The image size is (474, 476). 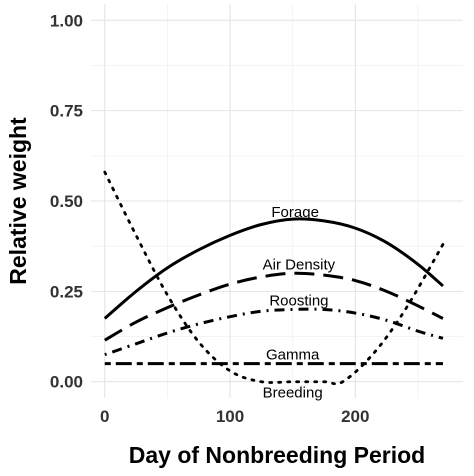 I want to click on y-tick-label: 0.00, so click(x=66, y=382).